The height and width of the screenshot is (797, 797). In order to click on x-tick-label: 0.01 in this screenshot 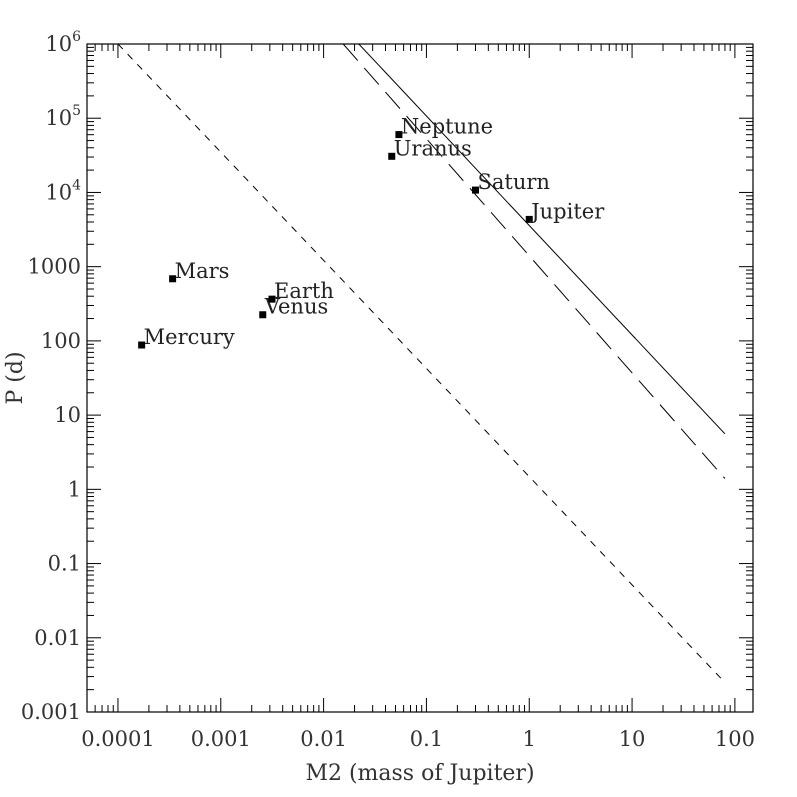, I will do `click(323, 739)`.